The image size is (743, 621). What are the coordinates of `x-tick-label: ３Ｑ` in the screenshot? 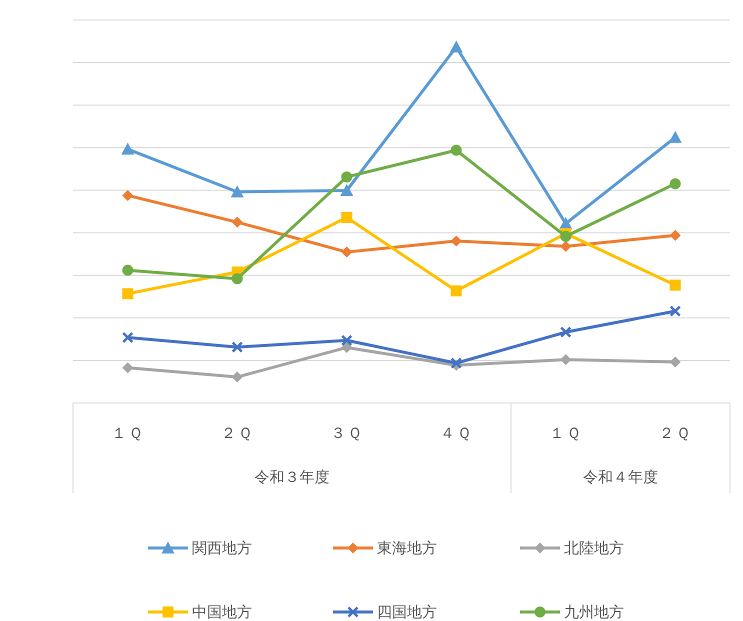 It's located at (347, 433).